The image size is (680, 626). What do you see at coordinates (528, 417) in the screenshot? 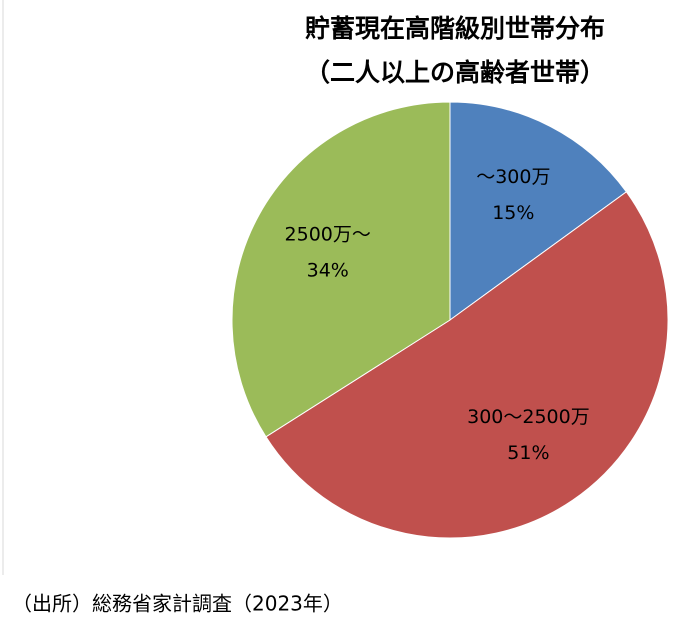
I see `slice-label: 300～2500万` at bounding box center [528, 417].